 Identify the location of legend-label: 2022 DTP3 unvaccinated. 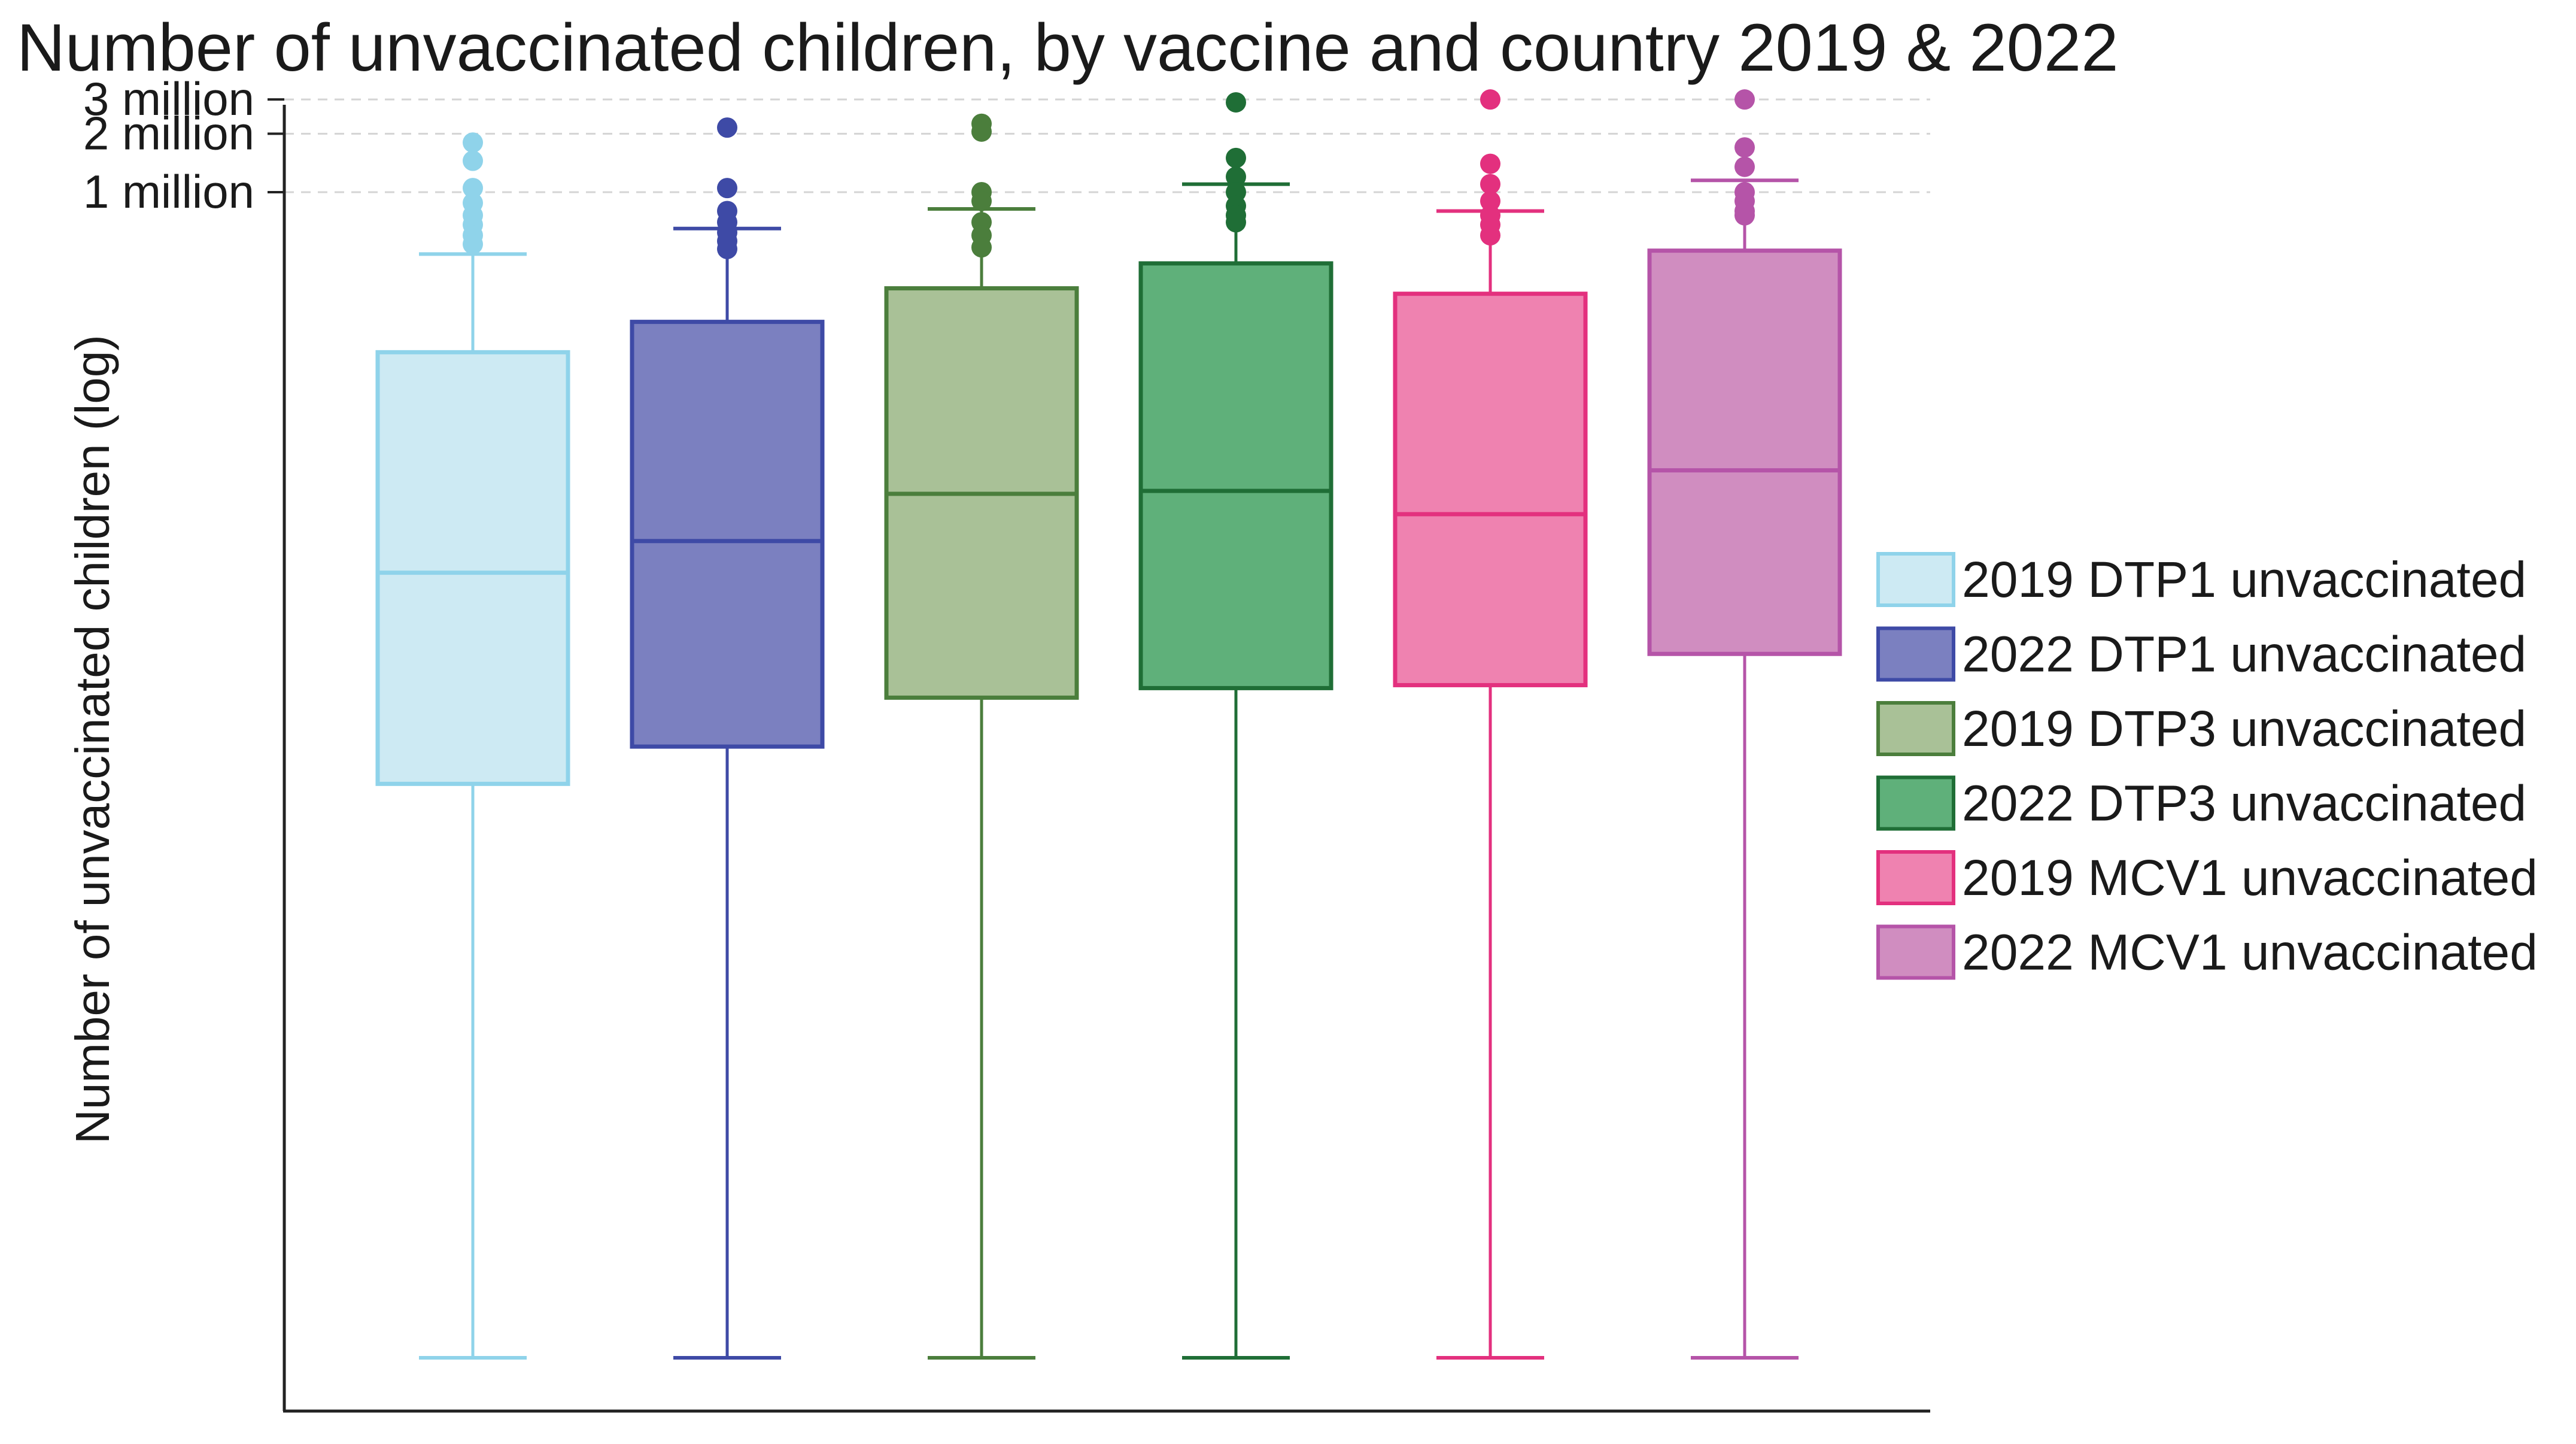
(2244, 804).